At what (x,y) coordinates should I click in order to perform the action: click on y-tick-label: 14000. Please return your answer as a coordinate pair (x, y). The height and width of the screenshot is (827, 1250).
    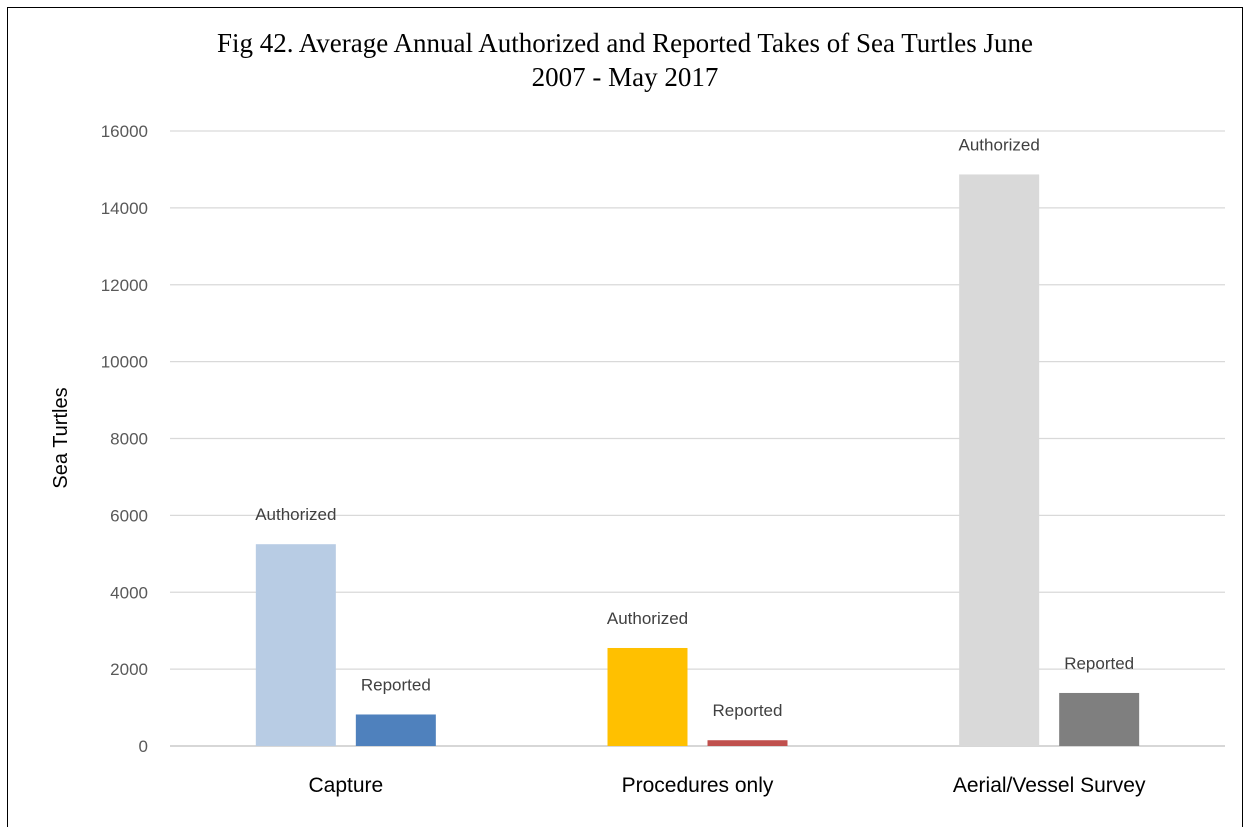
    Looking at the image, I should click on (124, 208).